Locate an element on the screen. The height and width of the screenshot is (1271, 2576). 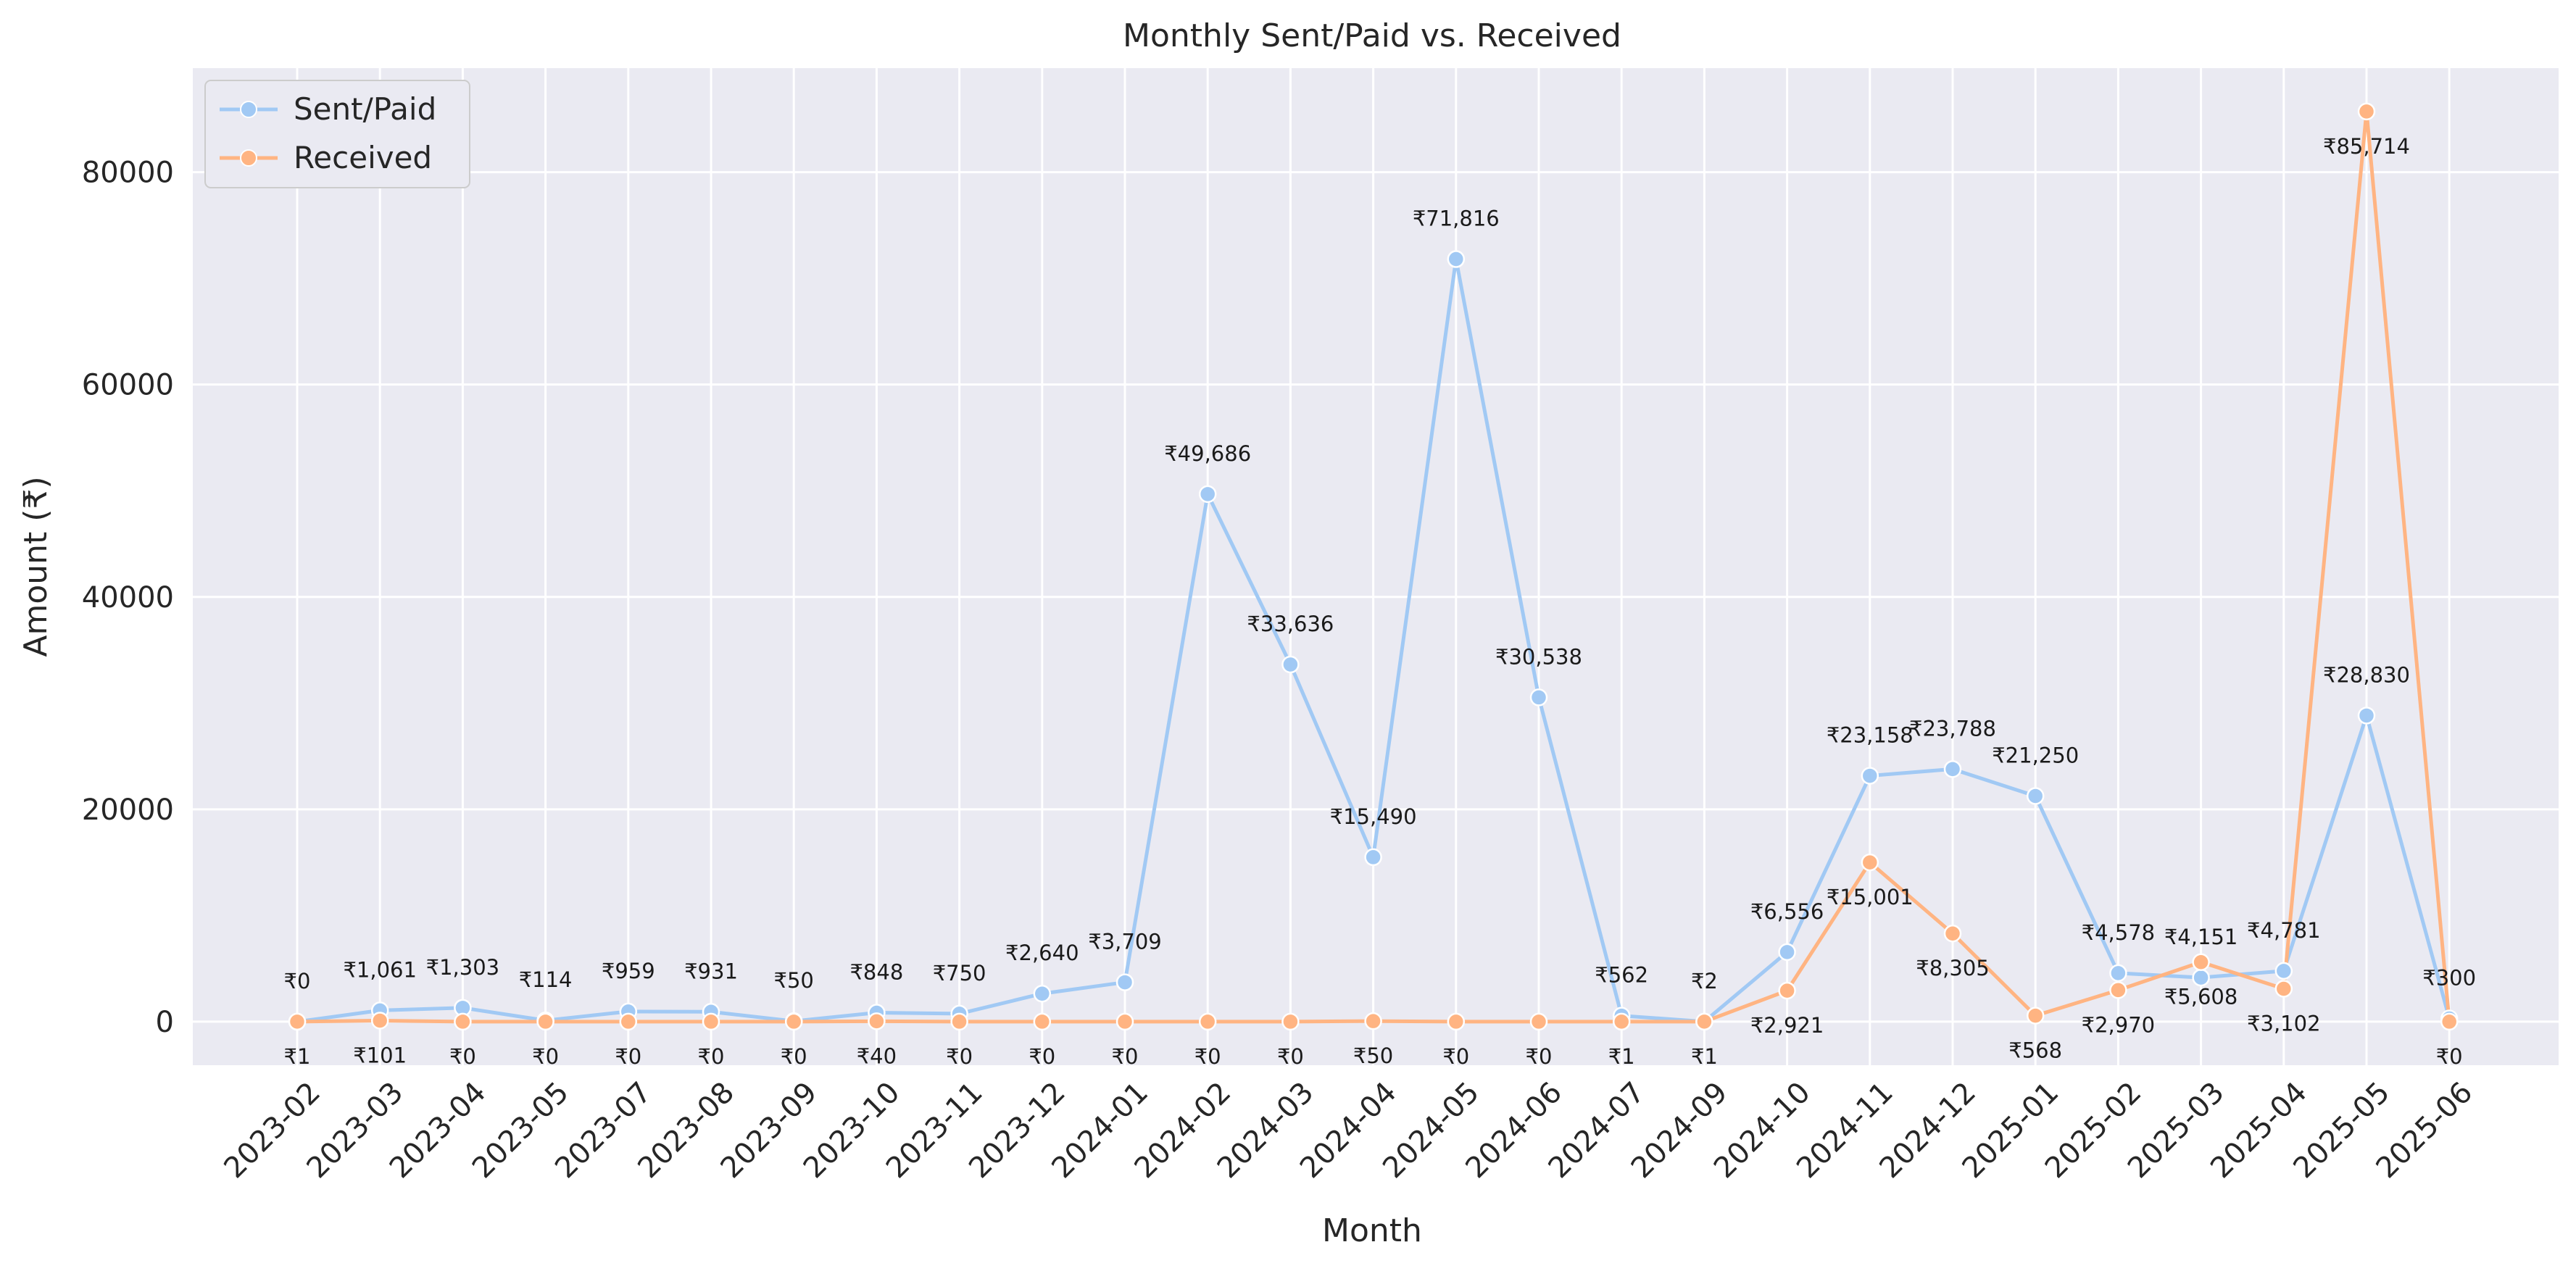
data-label-received: ₹101 is located at coordinates (380, 1055).